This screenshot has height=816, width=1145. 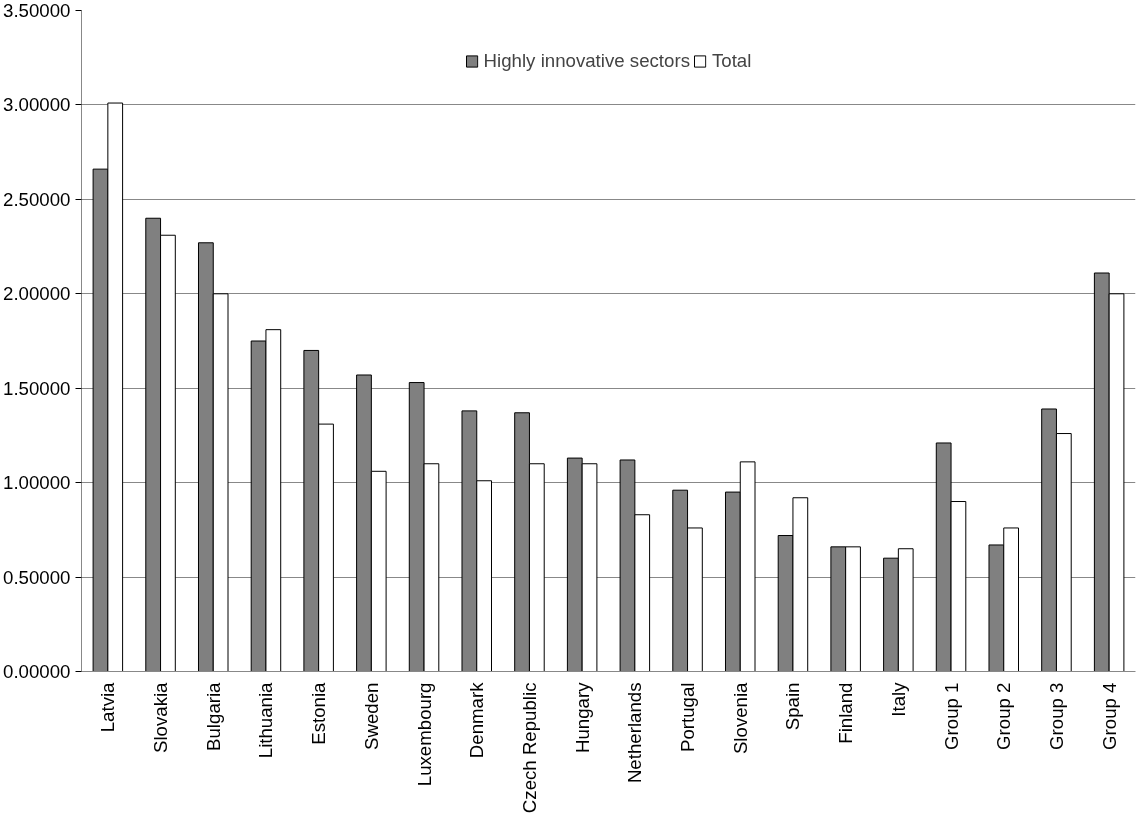 I want to click on y-tick-label: 2.00000, so click(x=37, y=294).